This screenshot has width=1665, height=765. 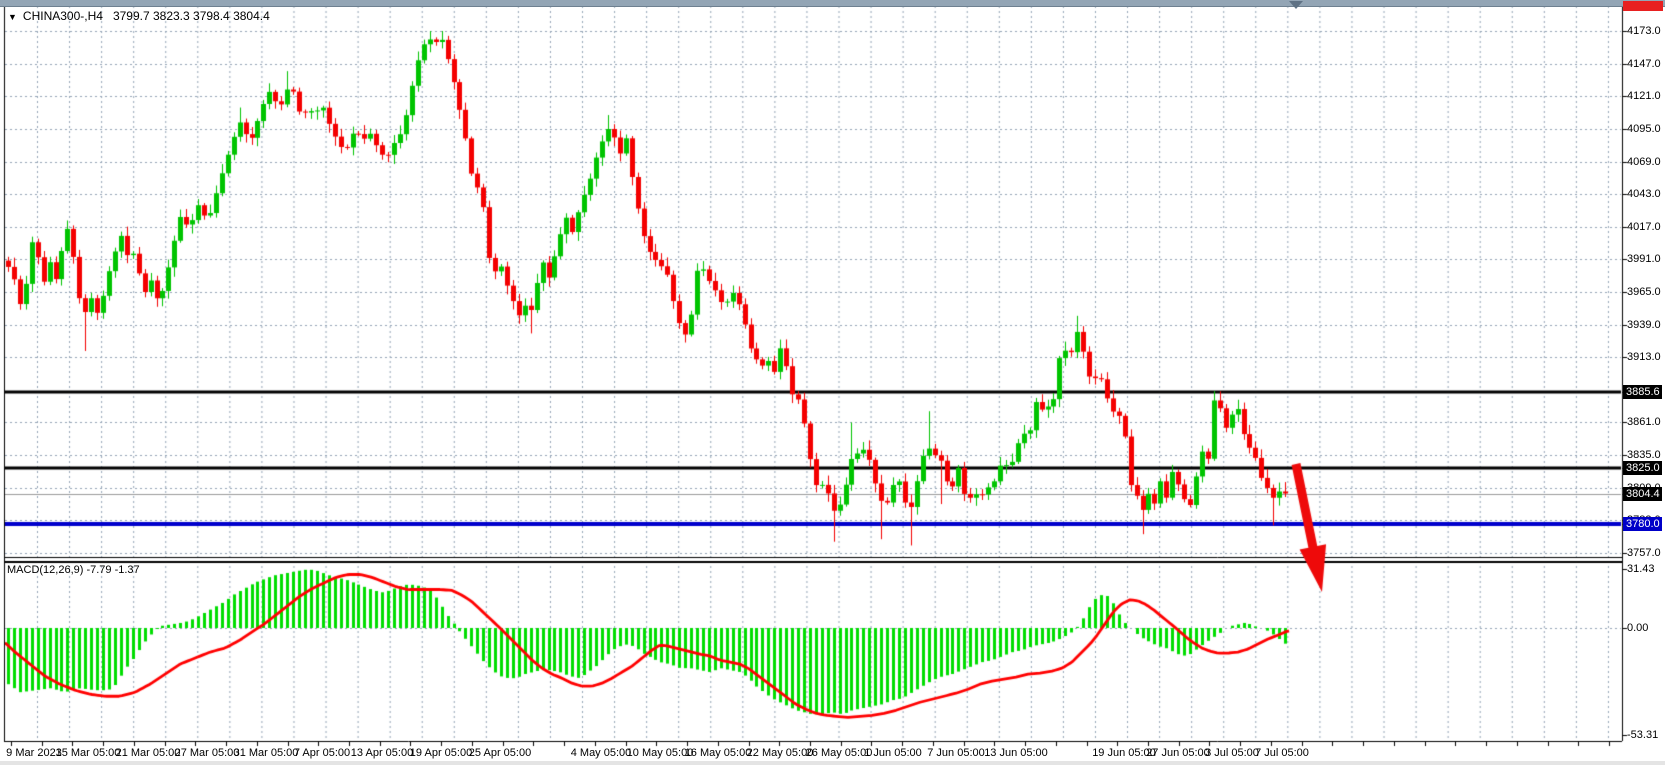 I want to click on chart-title: ▼ CHINA300-,H4 3799.7 3823.3 3798.4 3804.4, so click(x=139, y=16).